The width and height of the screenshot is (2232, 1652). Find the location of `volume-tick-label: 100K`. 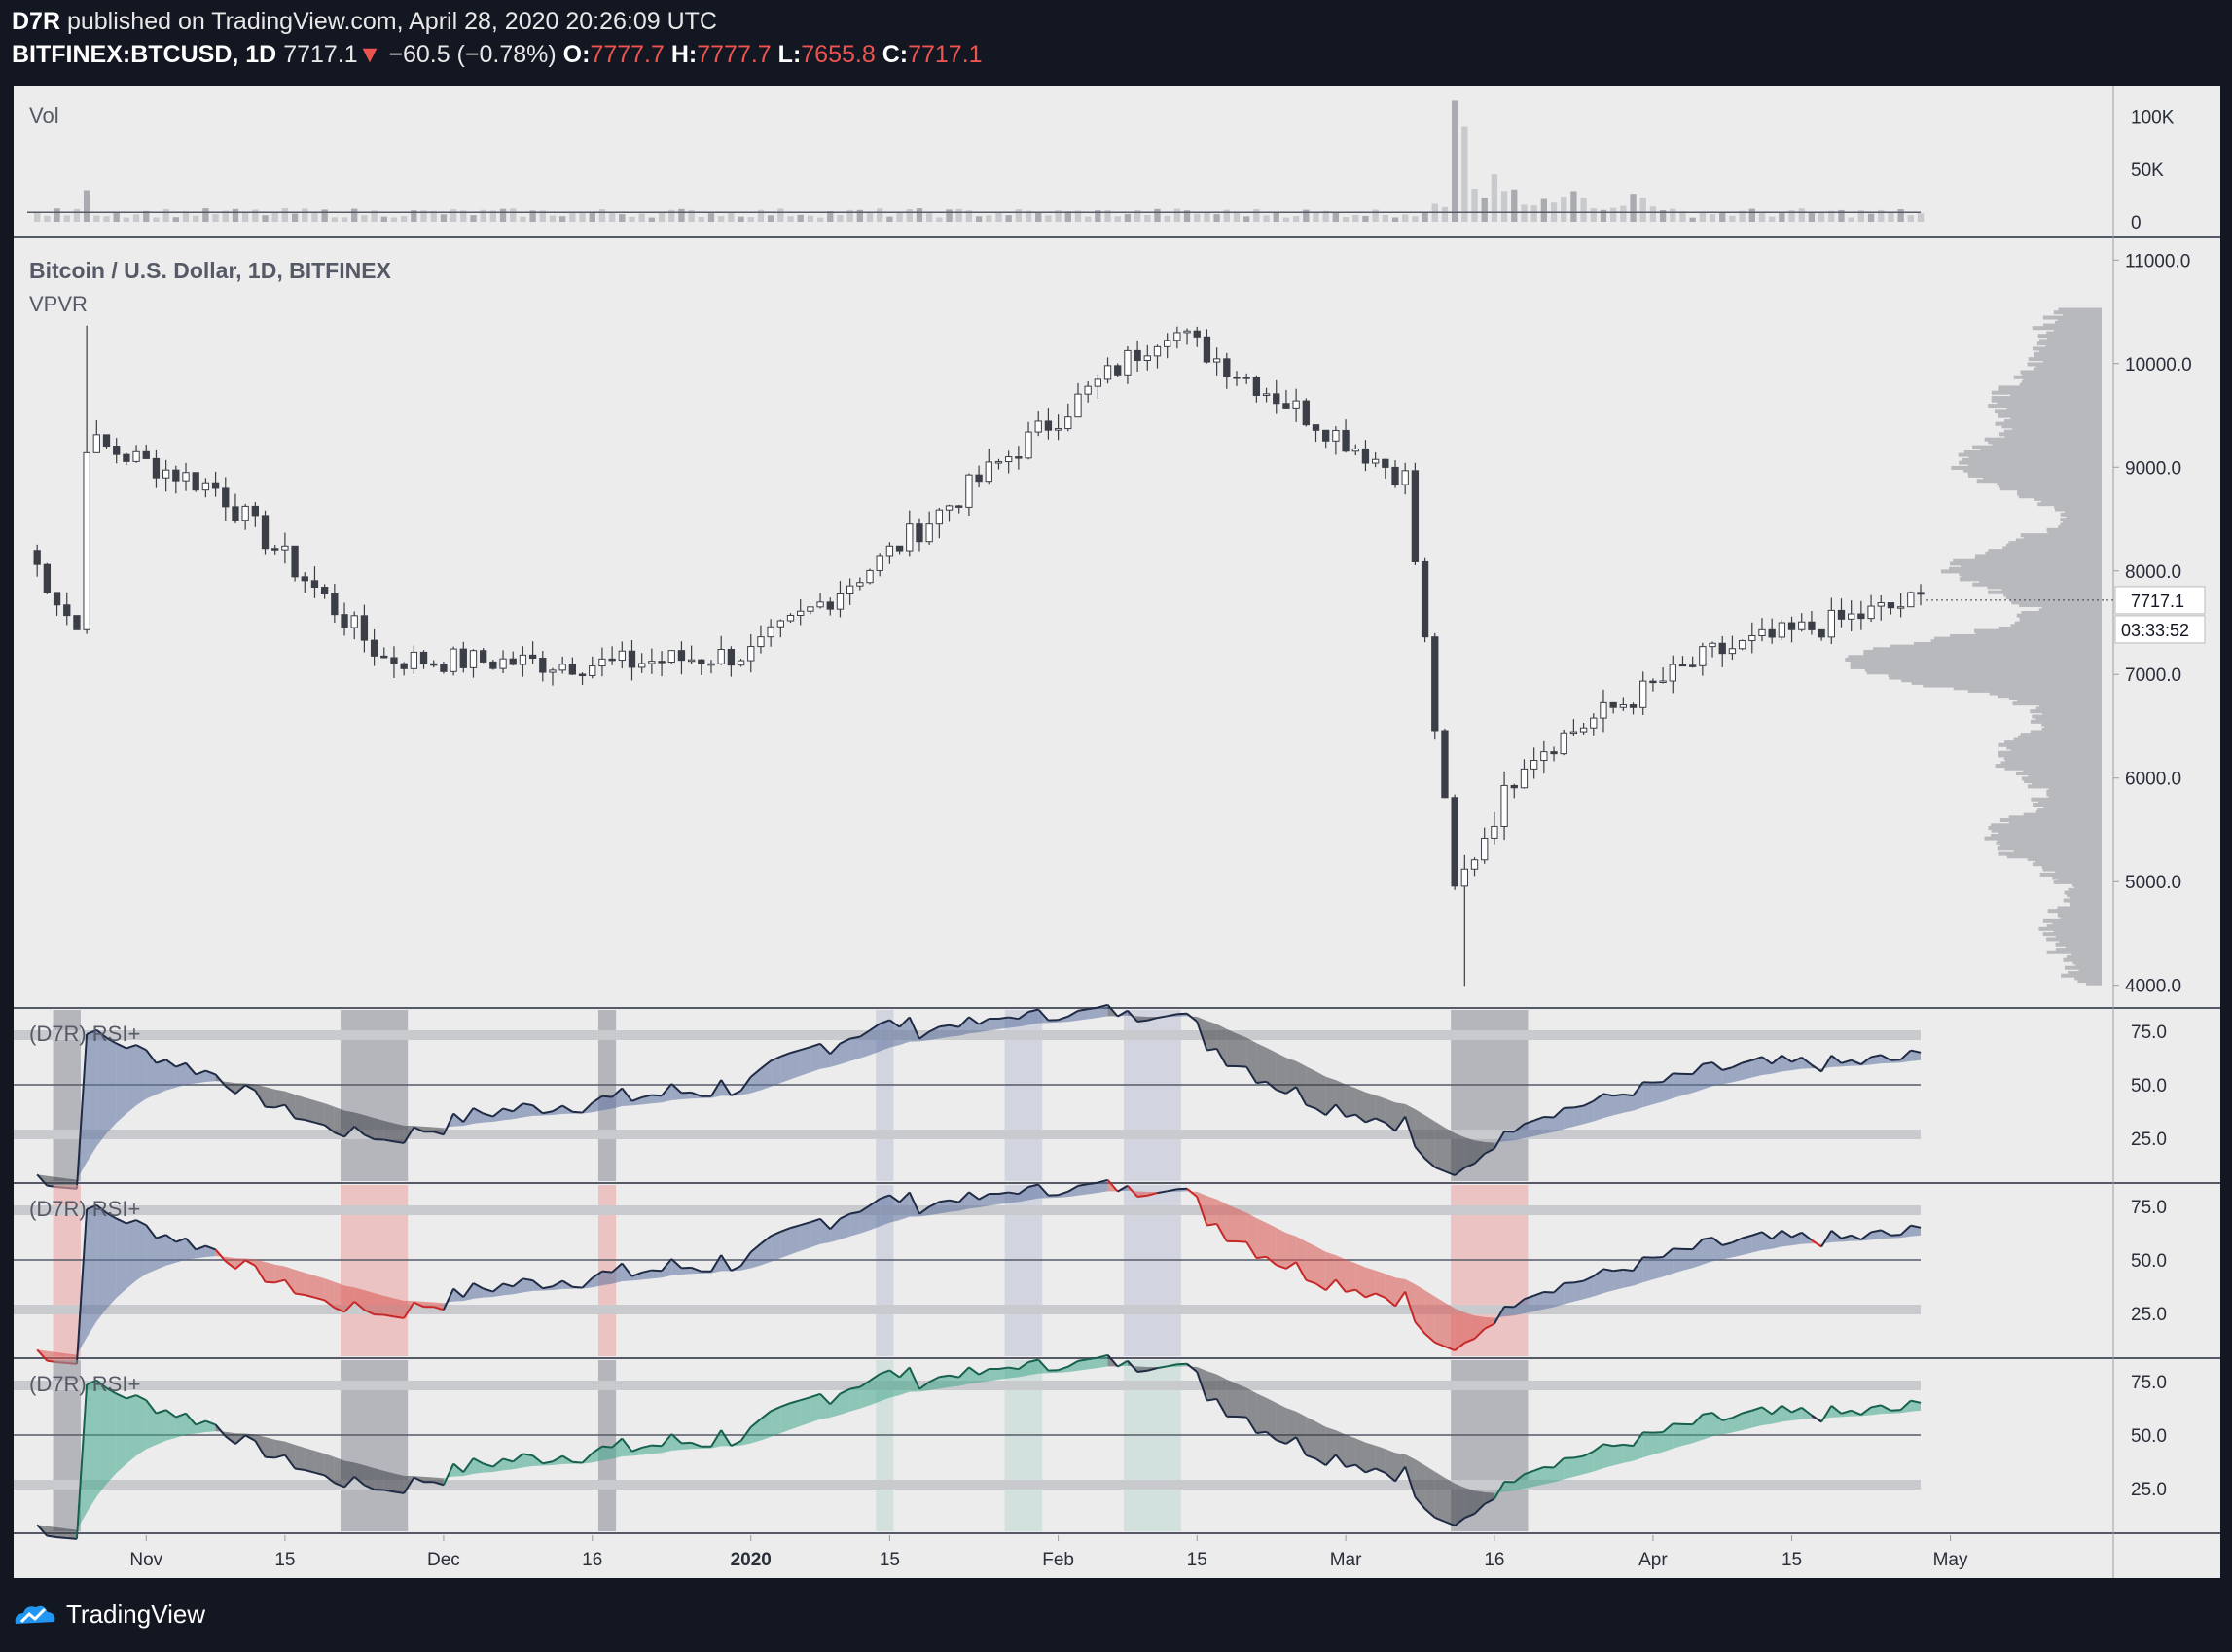

volume-tick-label: 100K is located at coordinates (2153, 118).